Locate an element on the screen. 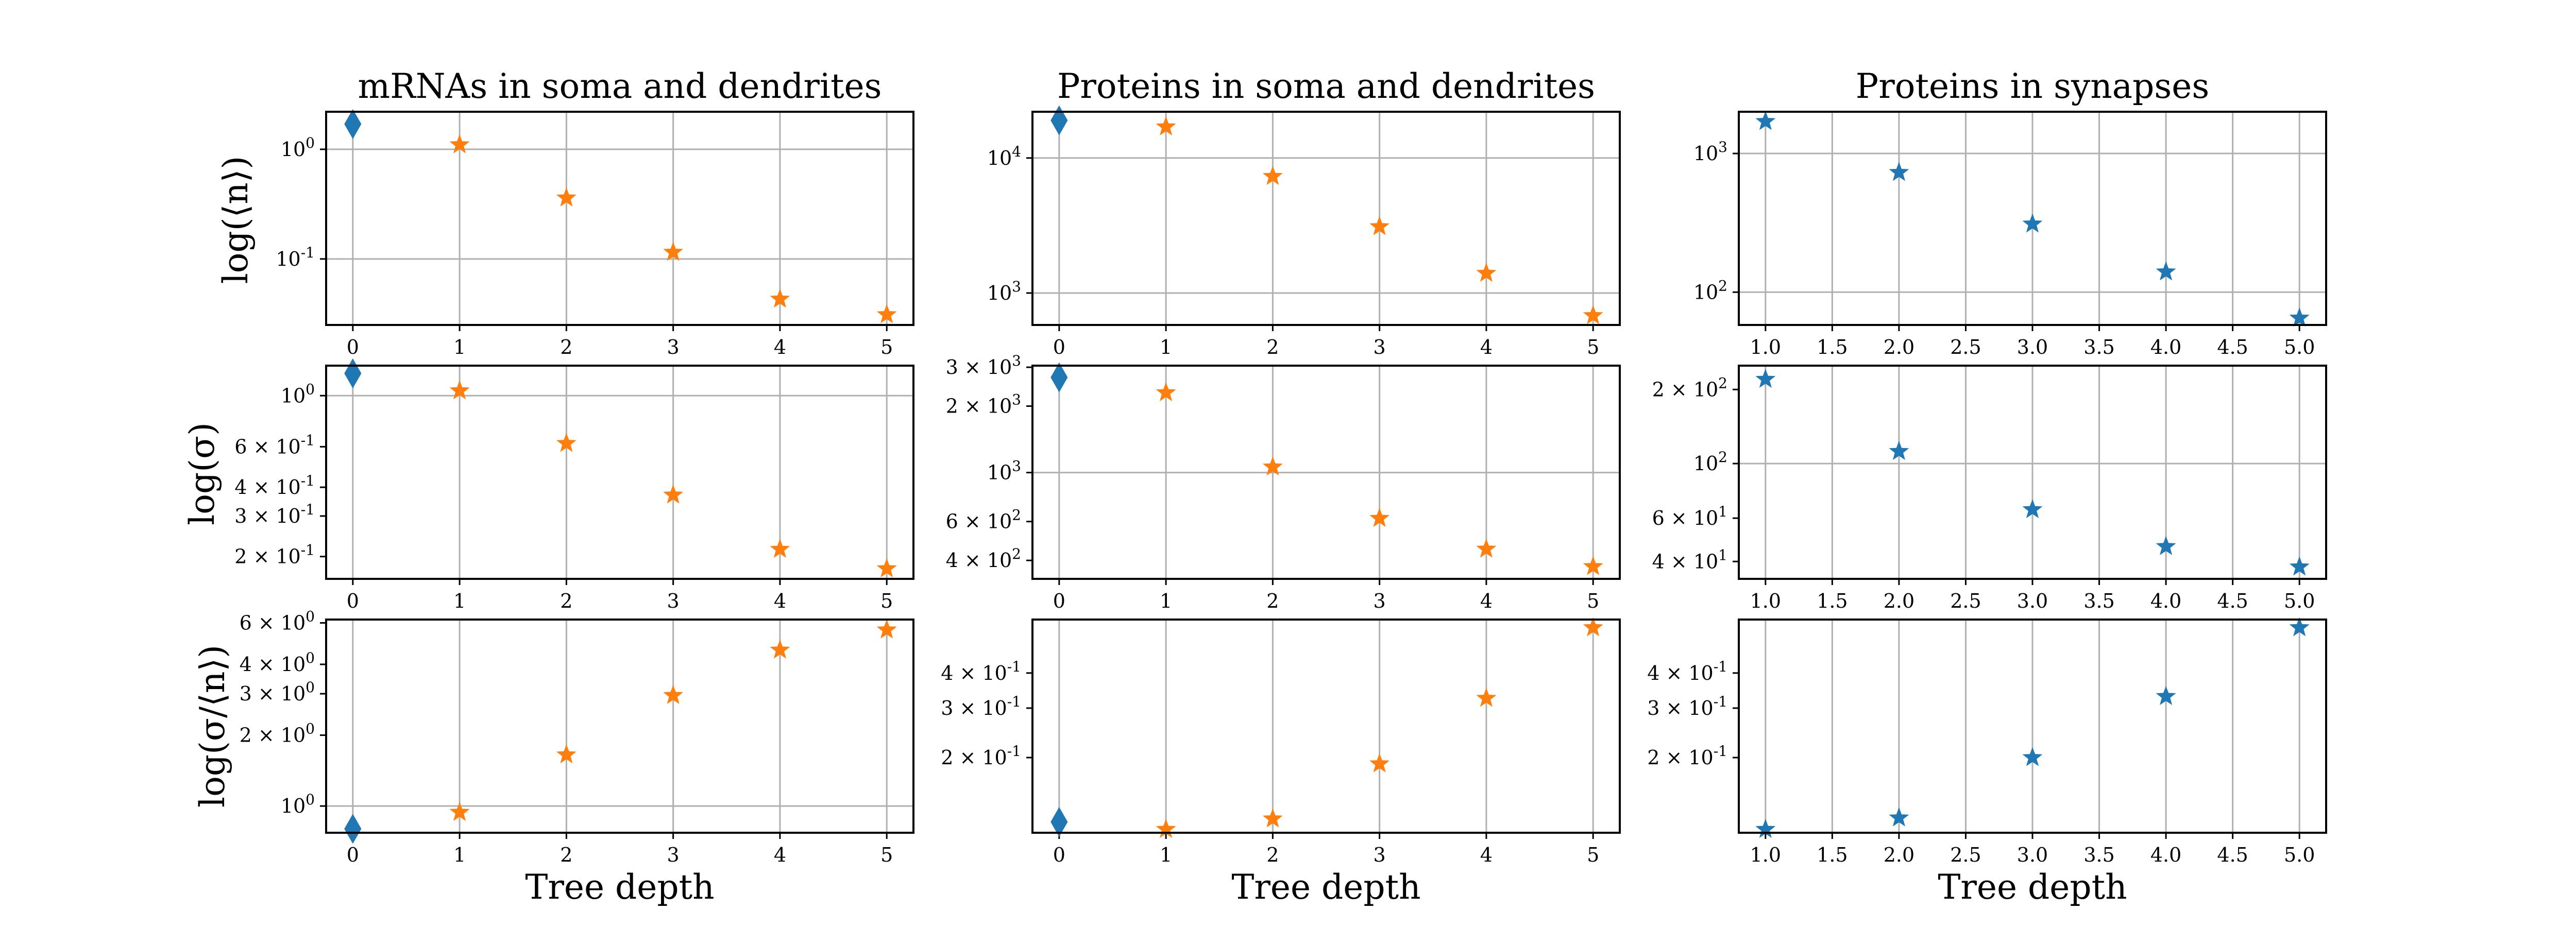 Image resolution: width=2576 pixels, height=927 pixels. subplot-r0-c2: 1.0 1.5 2.0 2.5 3.0 3.5 4.0 4.5 5.0 10³ 10² is located at coordinates (2010, 234).